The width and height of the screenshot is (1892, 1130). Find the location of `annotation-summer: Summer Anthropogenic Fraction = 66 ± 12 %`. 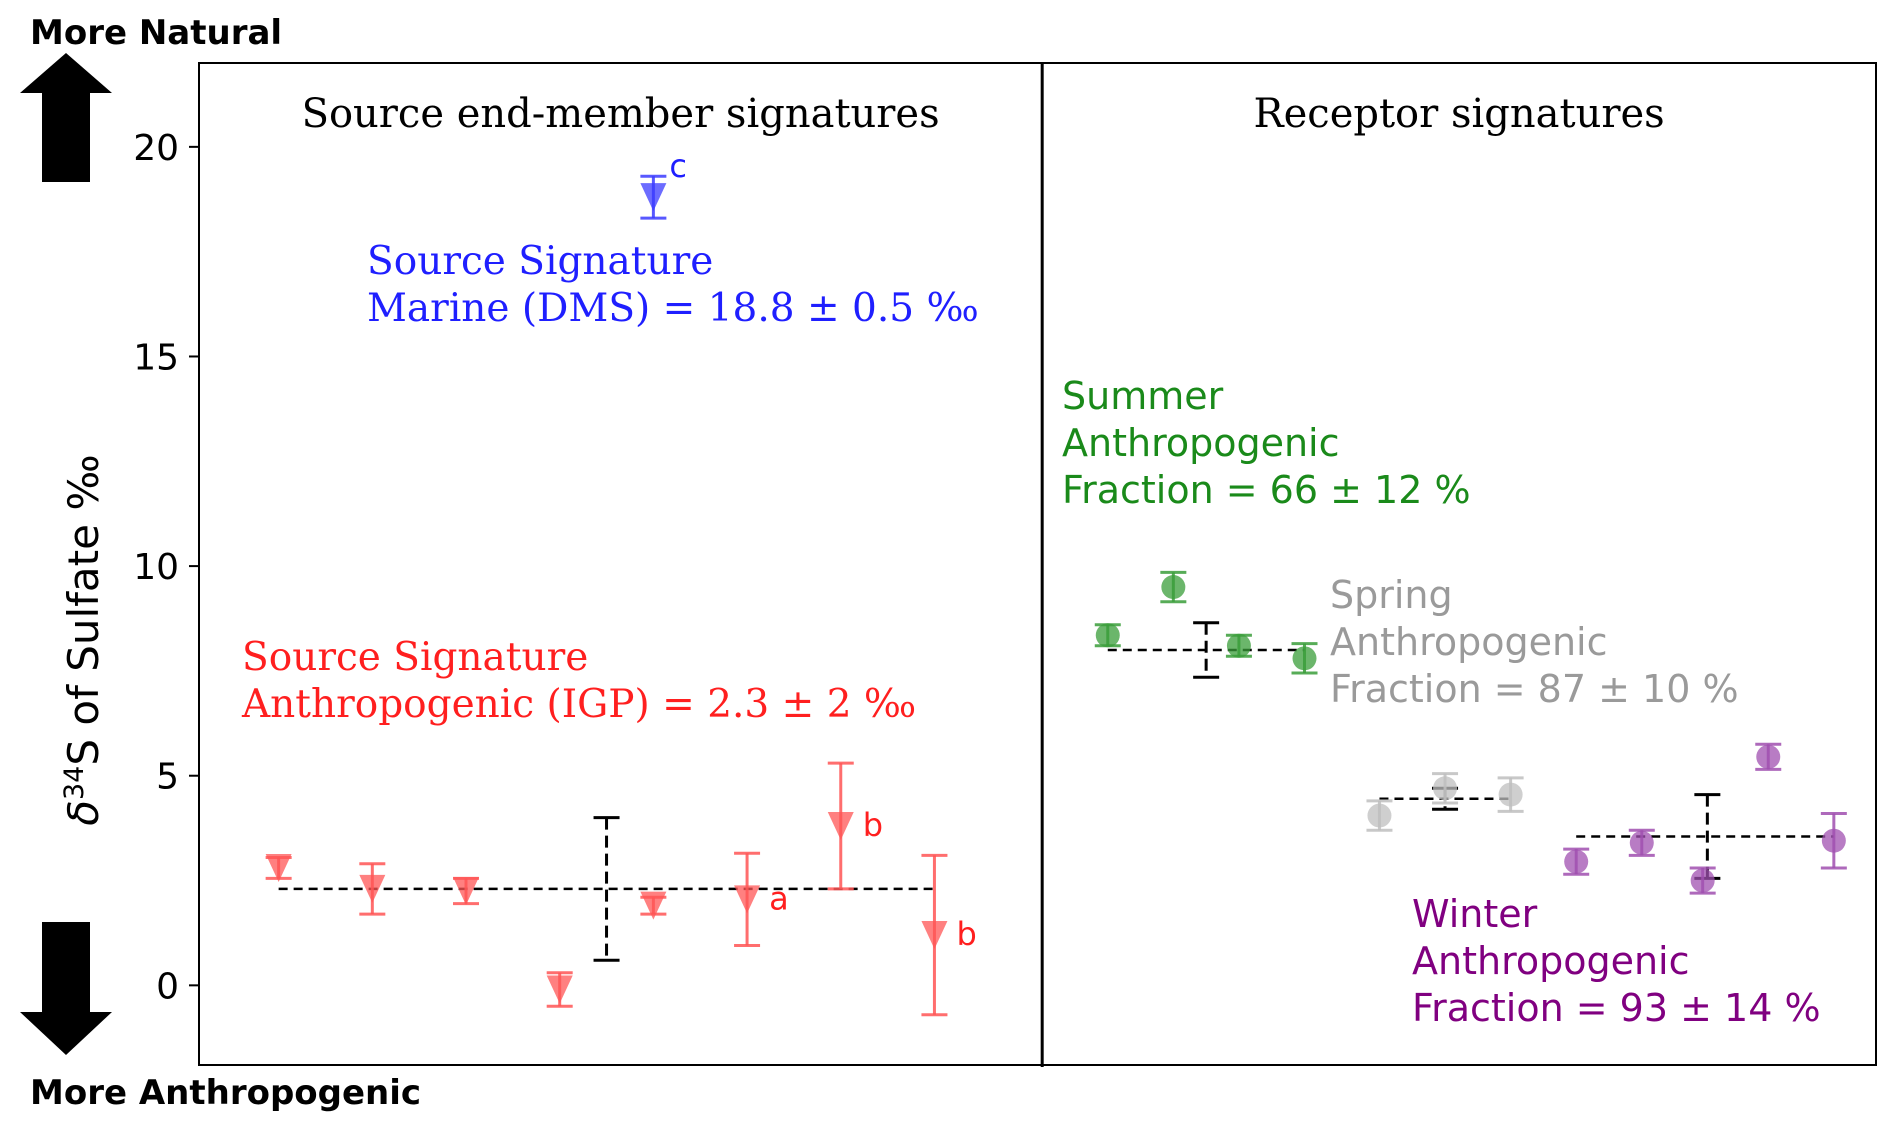

annotation-summer: Summer Anthropogenic Fraction = 66 ± 12 % is located at coordinates (1266, 443).